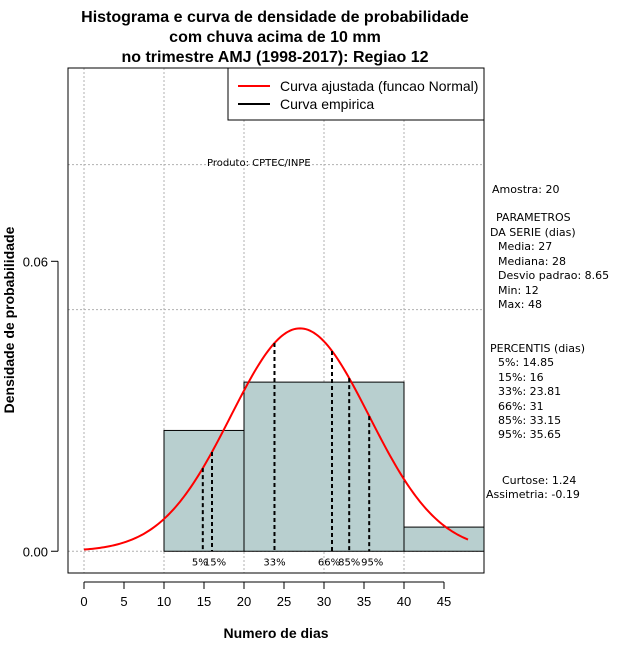  I want to click on stat-percentis-header: PERCENTIS (dias), so click(537, 348).